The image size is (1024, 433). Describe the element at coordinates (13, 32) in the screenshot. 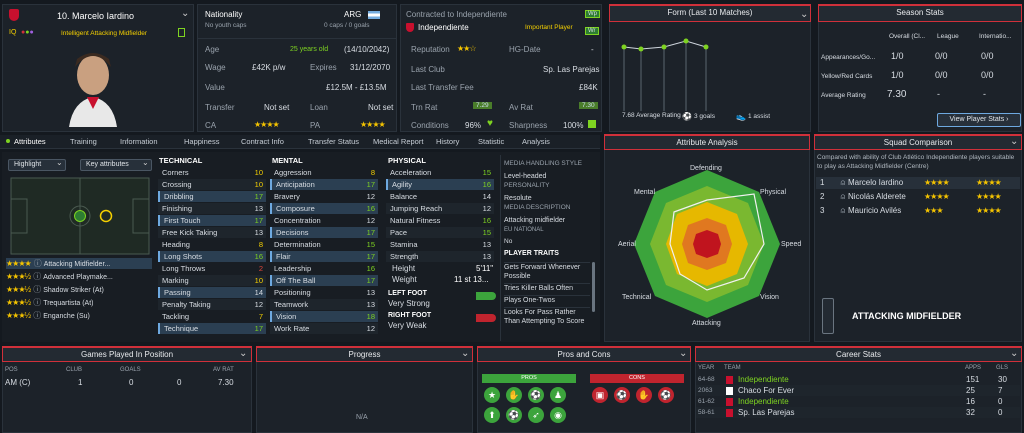

I see `iq-label: IQ` at that location.